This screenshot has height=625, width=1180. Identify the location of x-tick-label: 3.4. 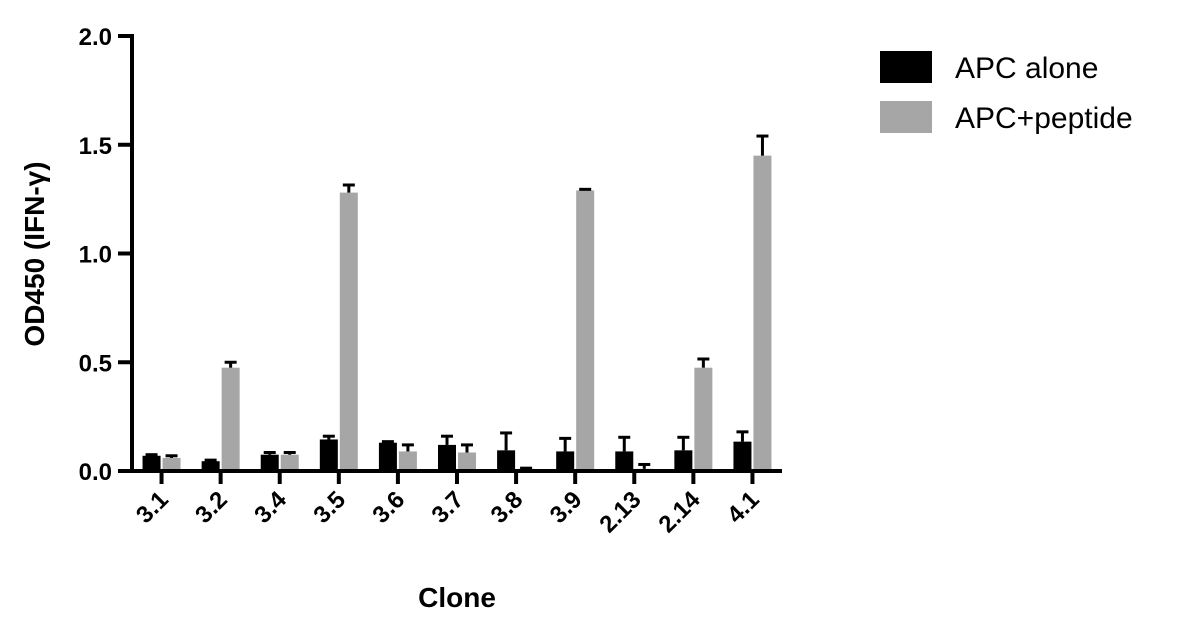
(270, 507).